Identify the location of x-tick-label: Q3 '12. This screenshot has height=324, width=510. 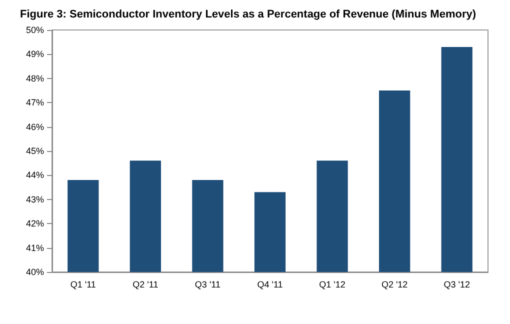
(457, 285).